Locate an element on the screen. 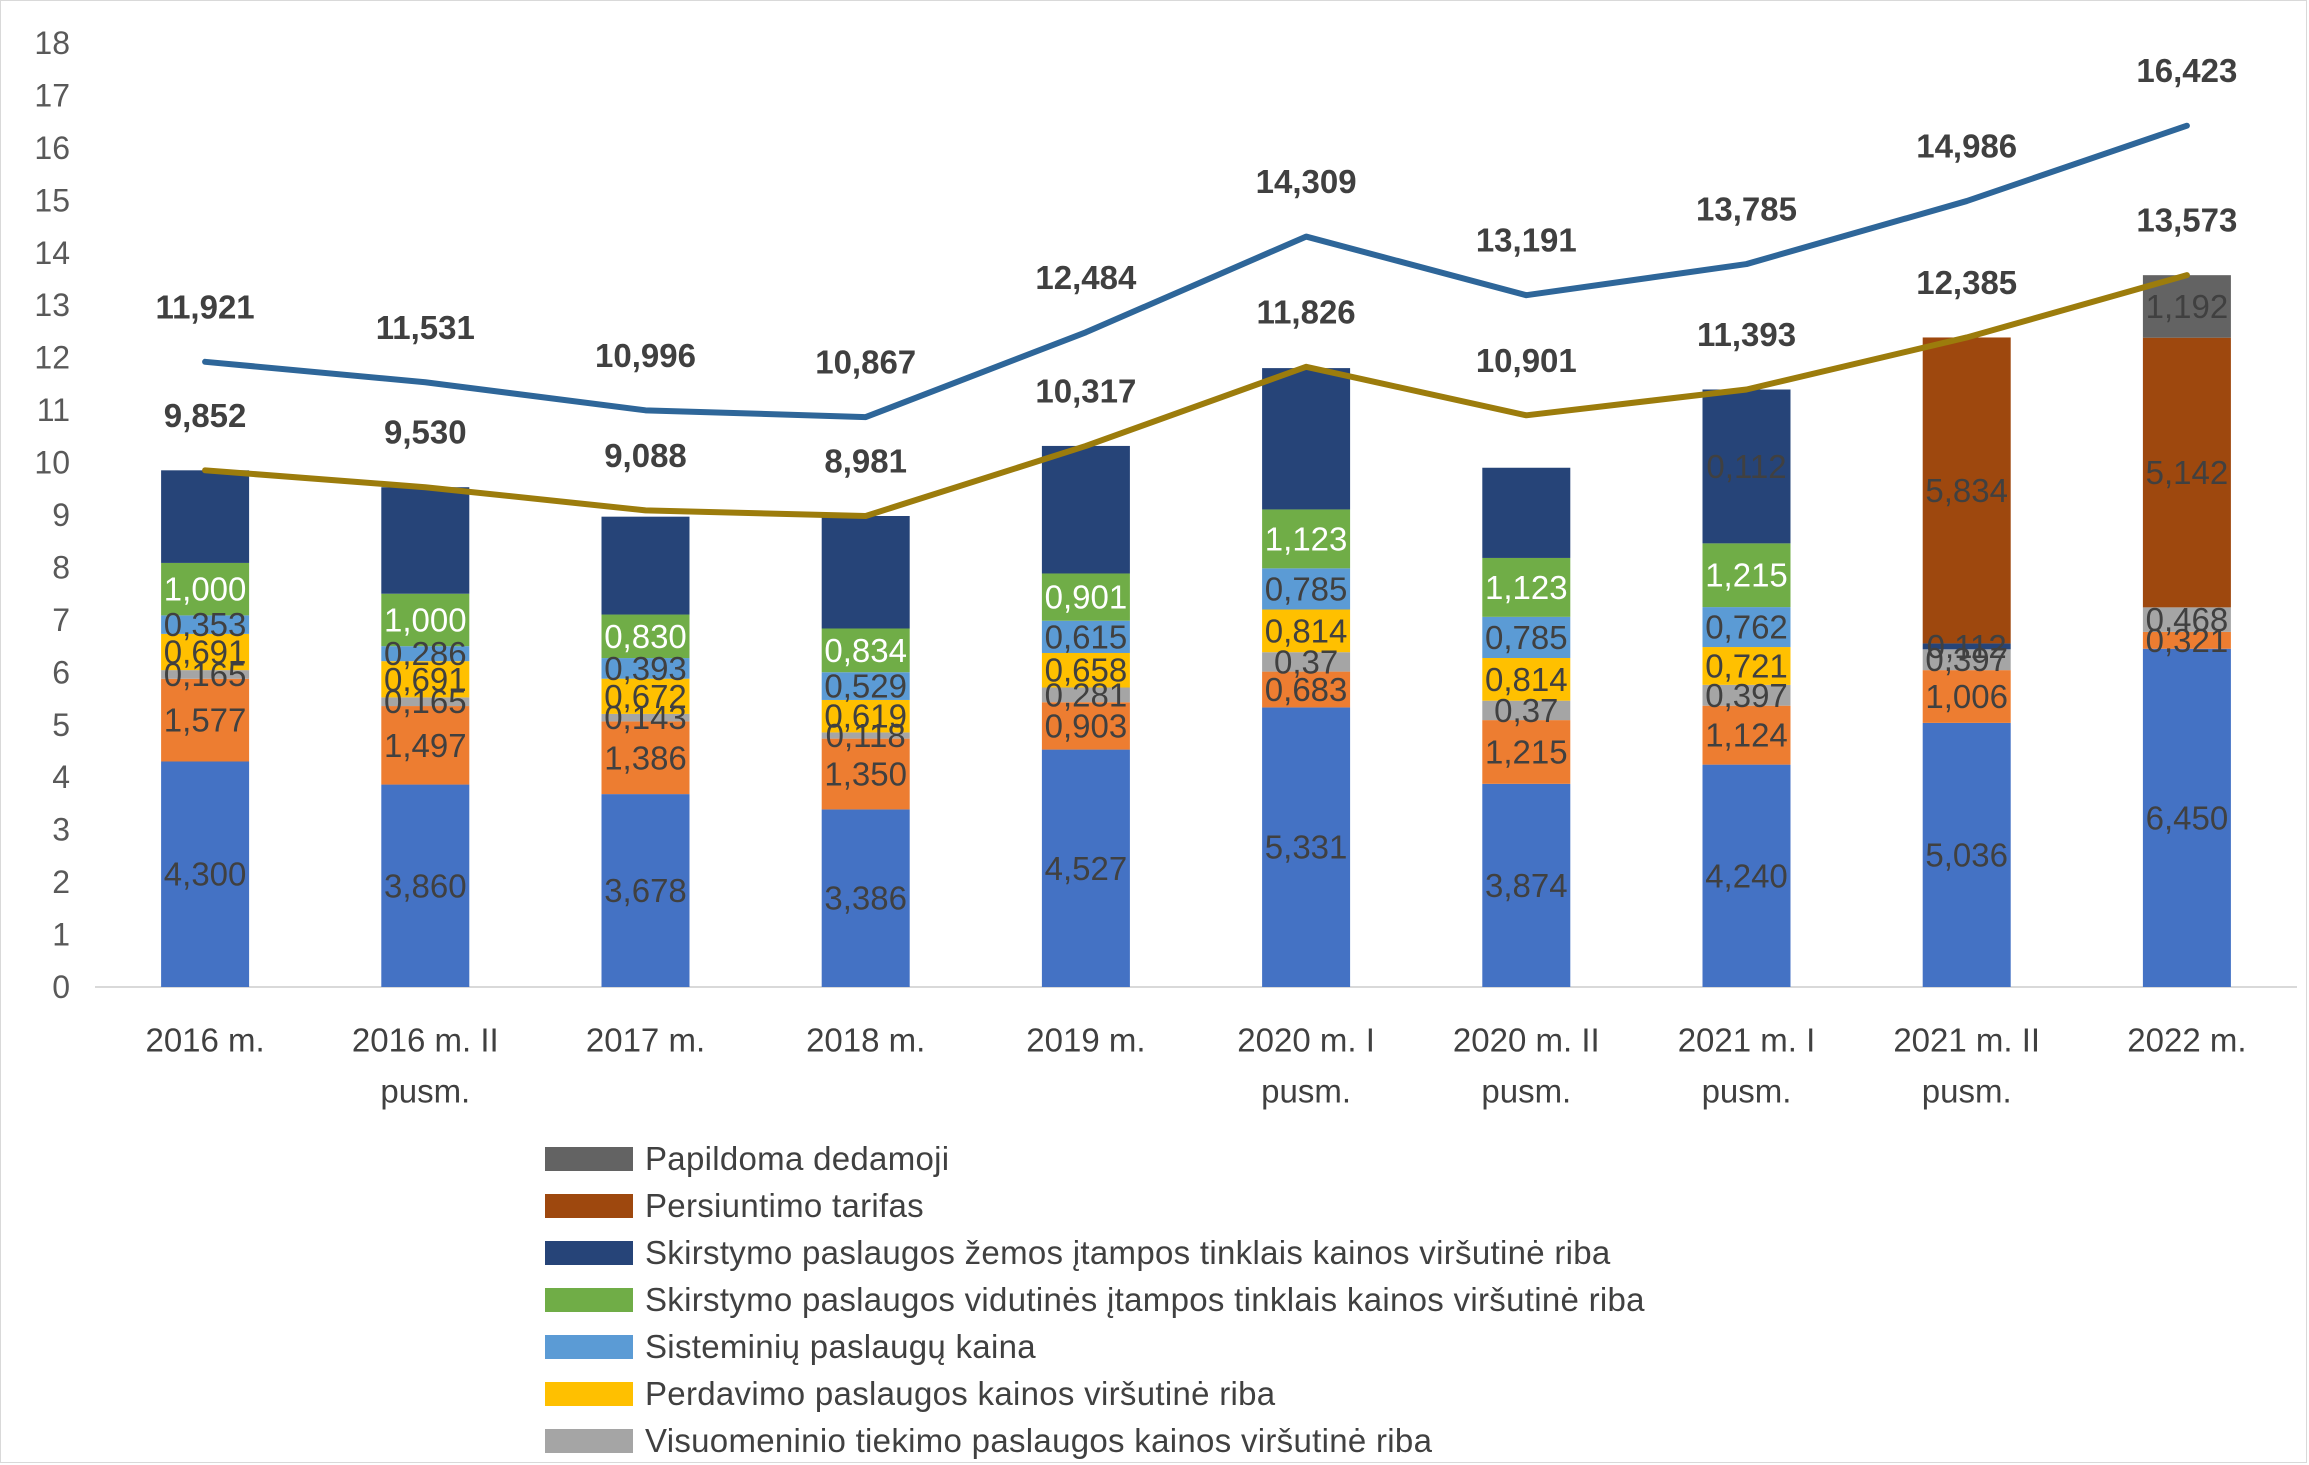  y-tick-label: 4 is located at coordinates (61, 777).